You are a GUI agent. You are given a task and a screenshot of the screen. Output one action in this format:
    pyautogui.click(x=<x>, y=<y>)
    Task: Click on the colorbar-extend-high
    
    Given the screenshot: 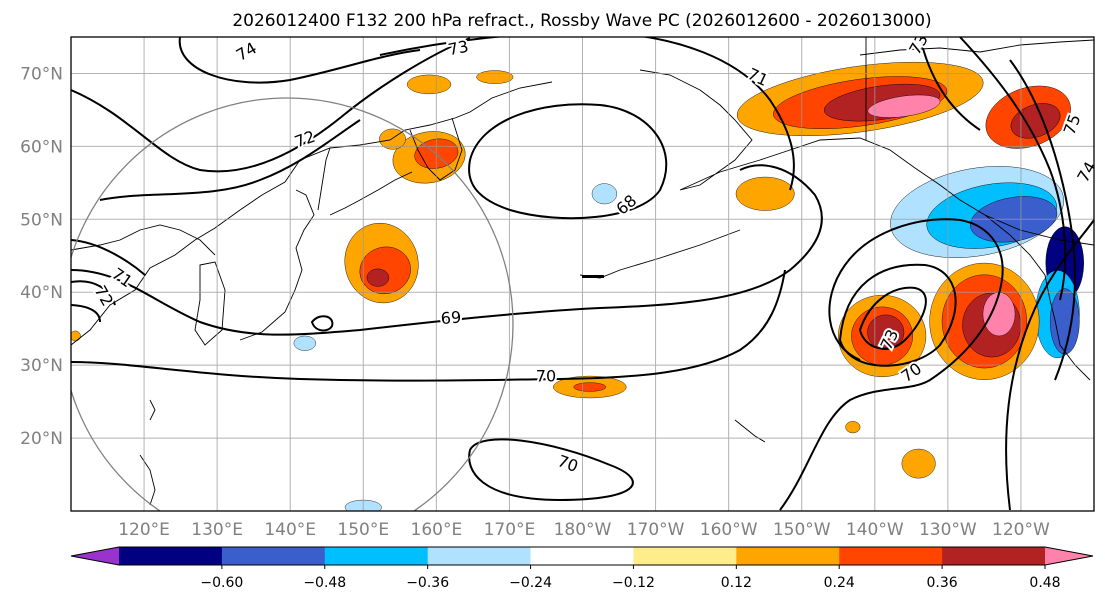 What is the action you would take?
    pyautogui.click(x=1069, y=556)
    